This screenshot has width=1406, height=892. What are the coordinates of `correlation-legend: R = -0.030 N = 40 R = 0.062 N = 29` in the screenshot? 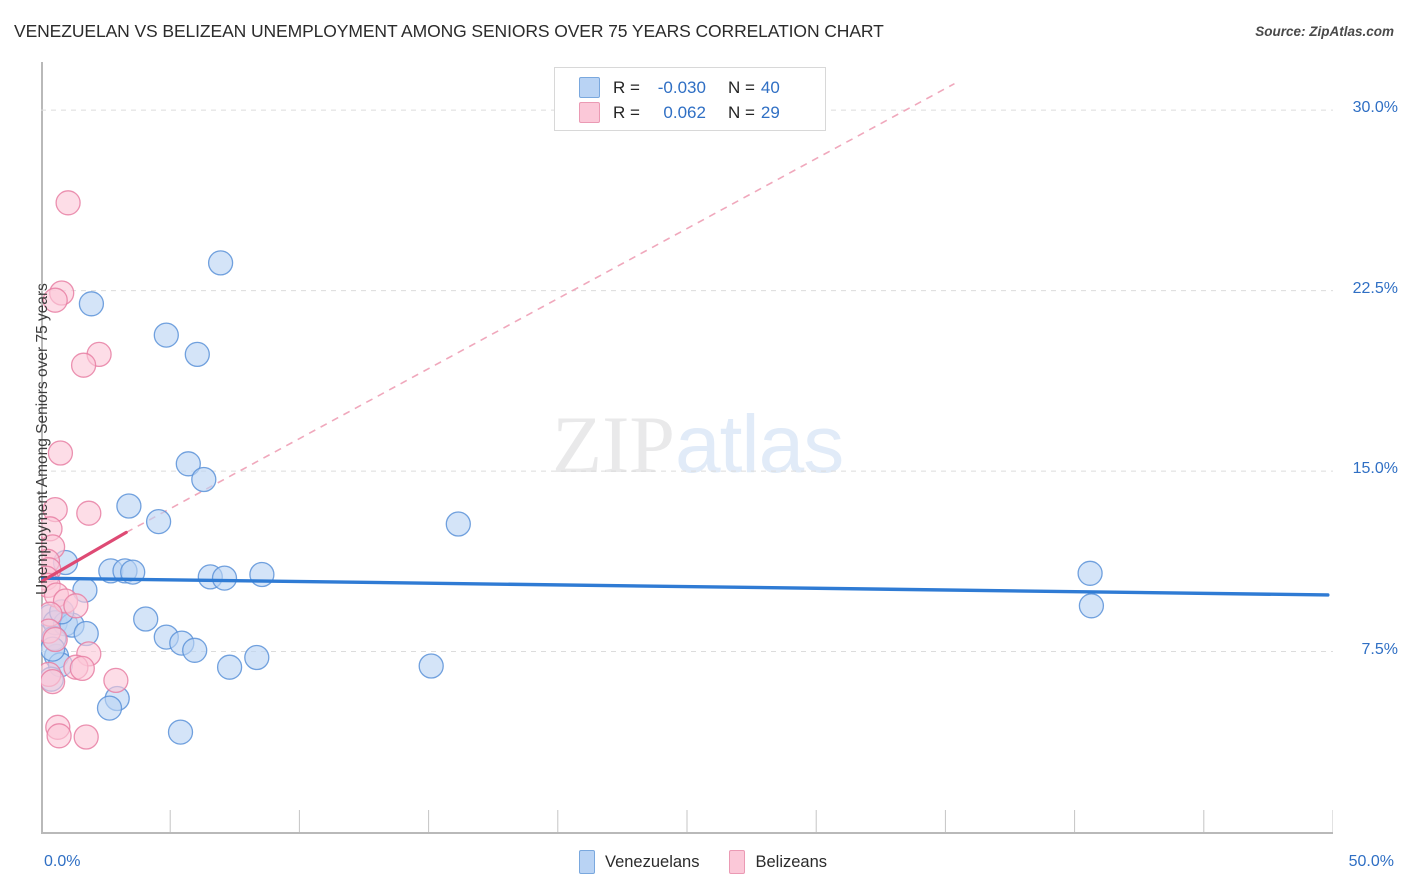 It's located at (690, 99).